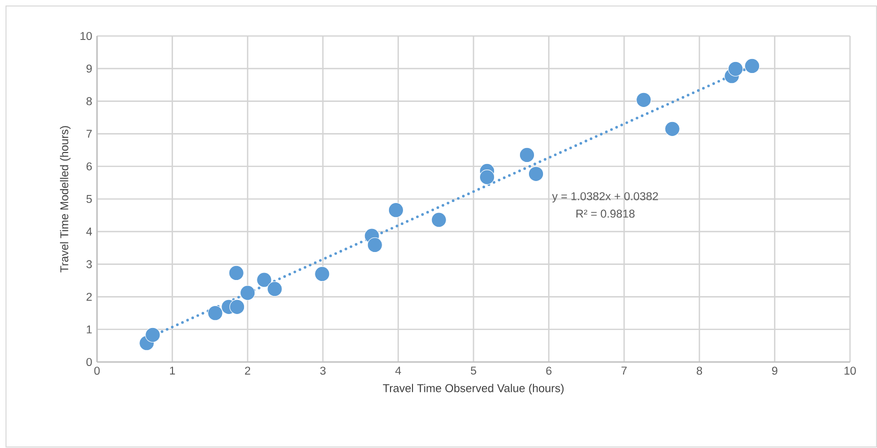 Image resolution: width=877 pixels, height=448 pixels. Describe the element at coordinates (473, 389) in the screenshot. I see `x-axis-title: Travel Time Observed Value (hours)` at that location.